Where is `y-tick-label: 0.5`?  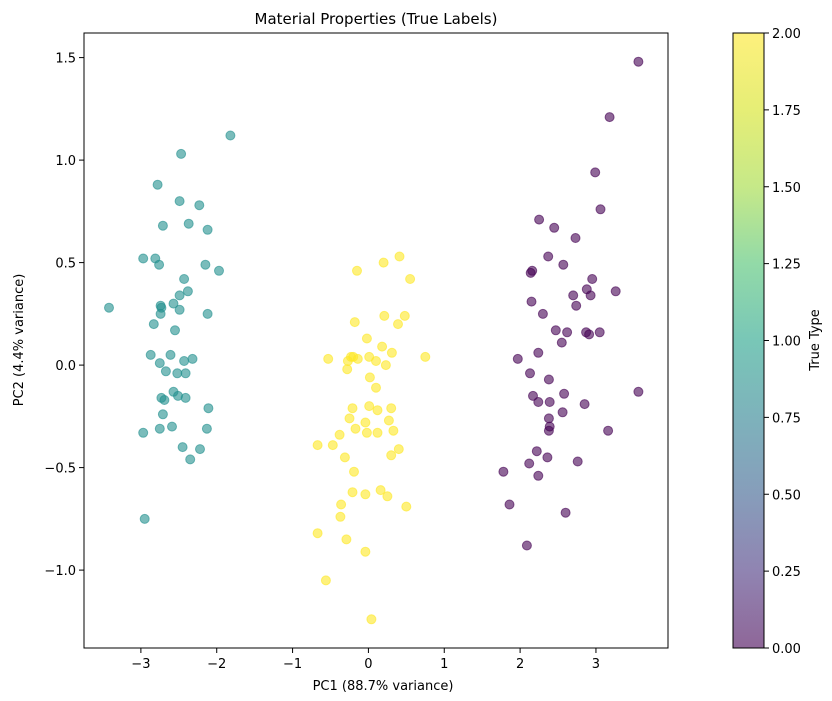 y-tick-label: 0.5 is located at coordinates (65, 264).